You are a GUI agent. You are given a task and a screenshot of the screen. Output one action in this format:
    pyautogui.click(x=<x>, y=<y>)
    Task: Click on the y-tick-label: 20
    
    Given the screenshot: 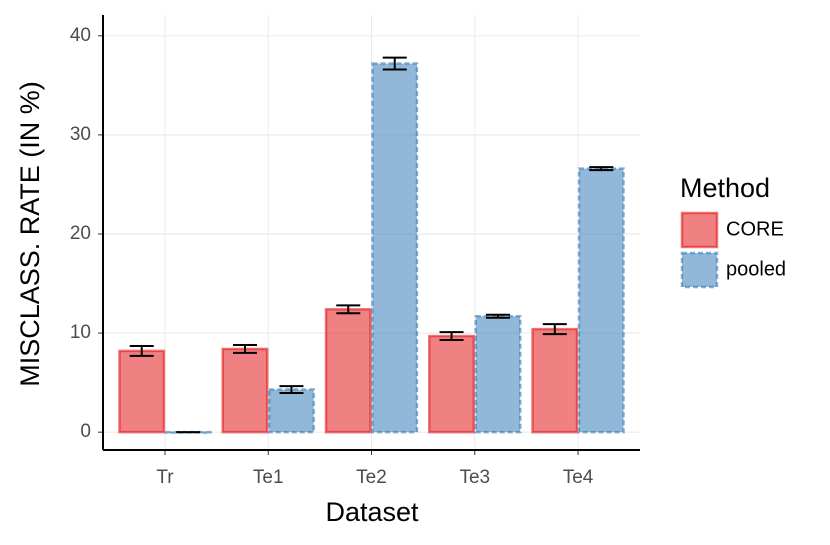 What is the action you would take?
    pyautogui.click(x=80, y=233)
    